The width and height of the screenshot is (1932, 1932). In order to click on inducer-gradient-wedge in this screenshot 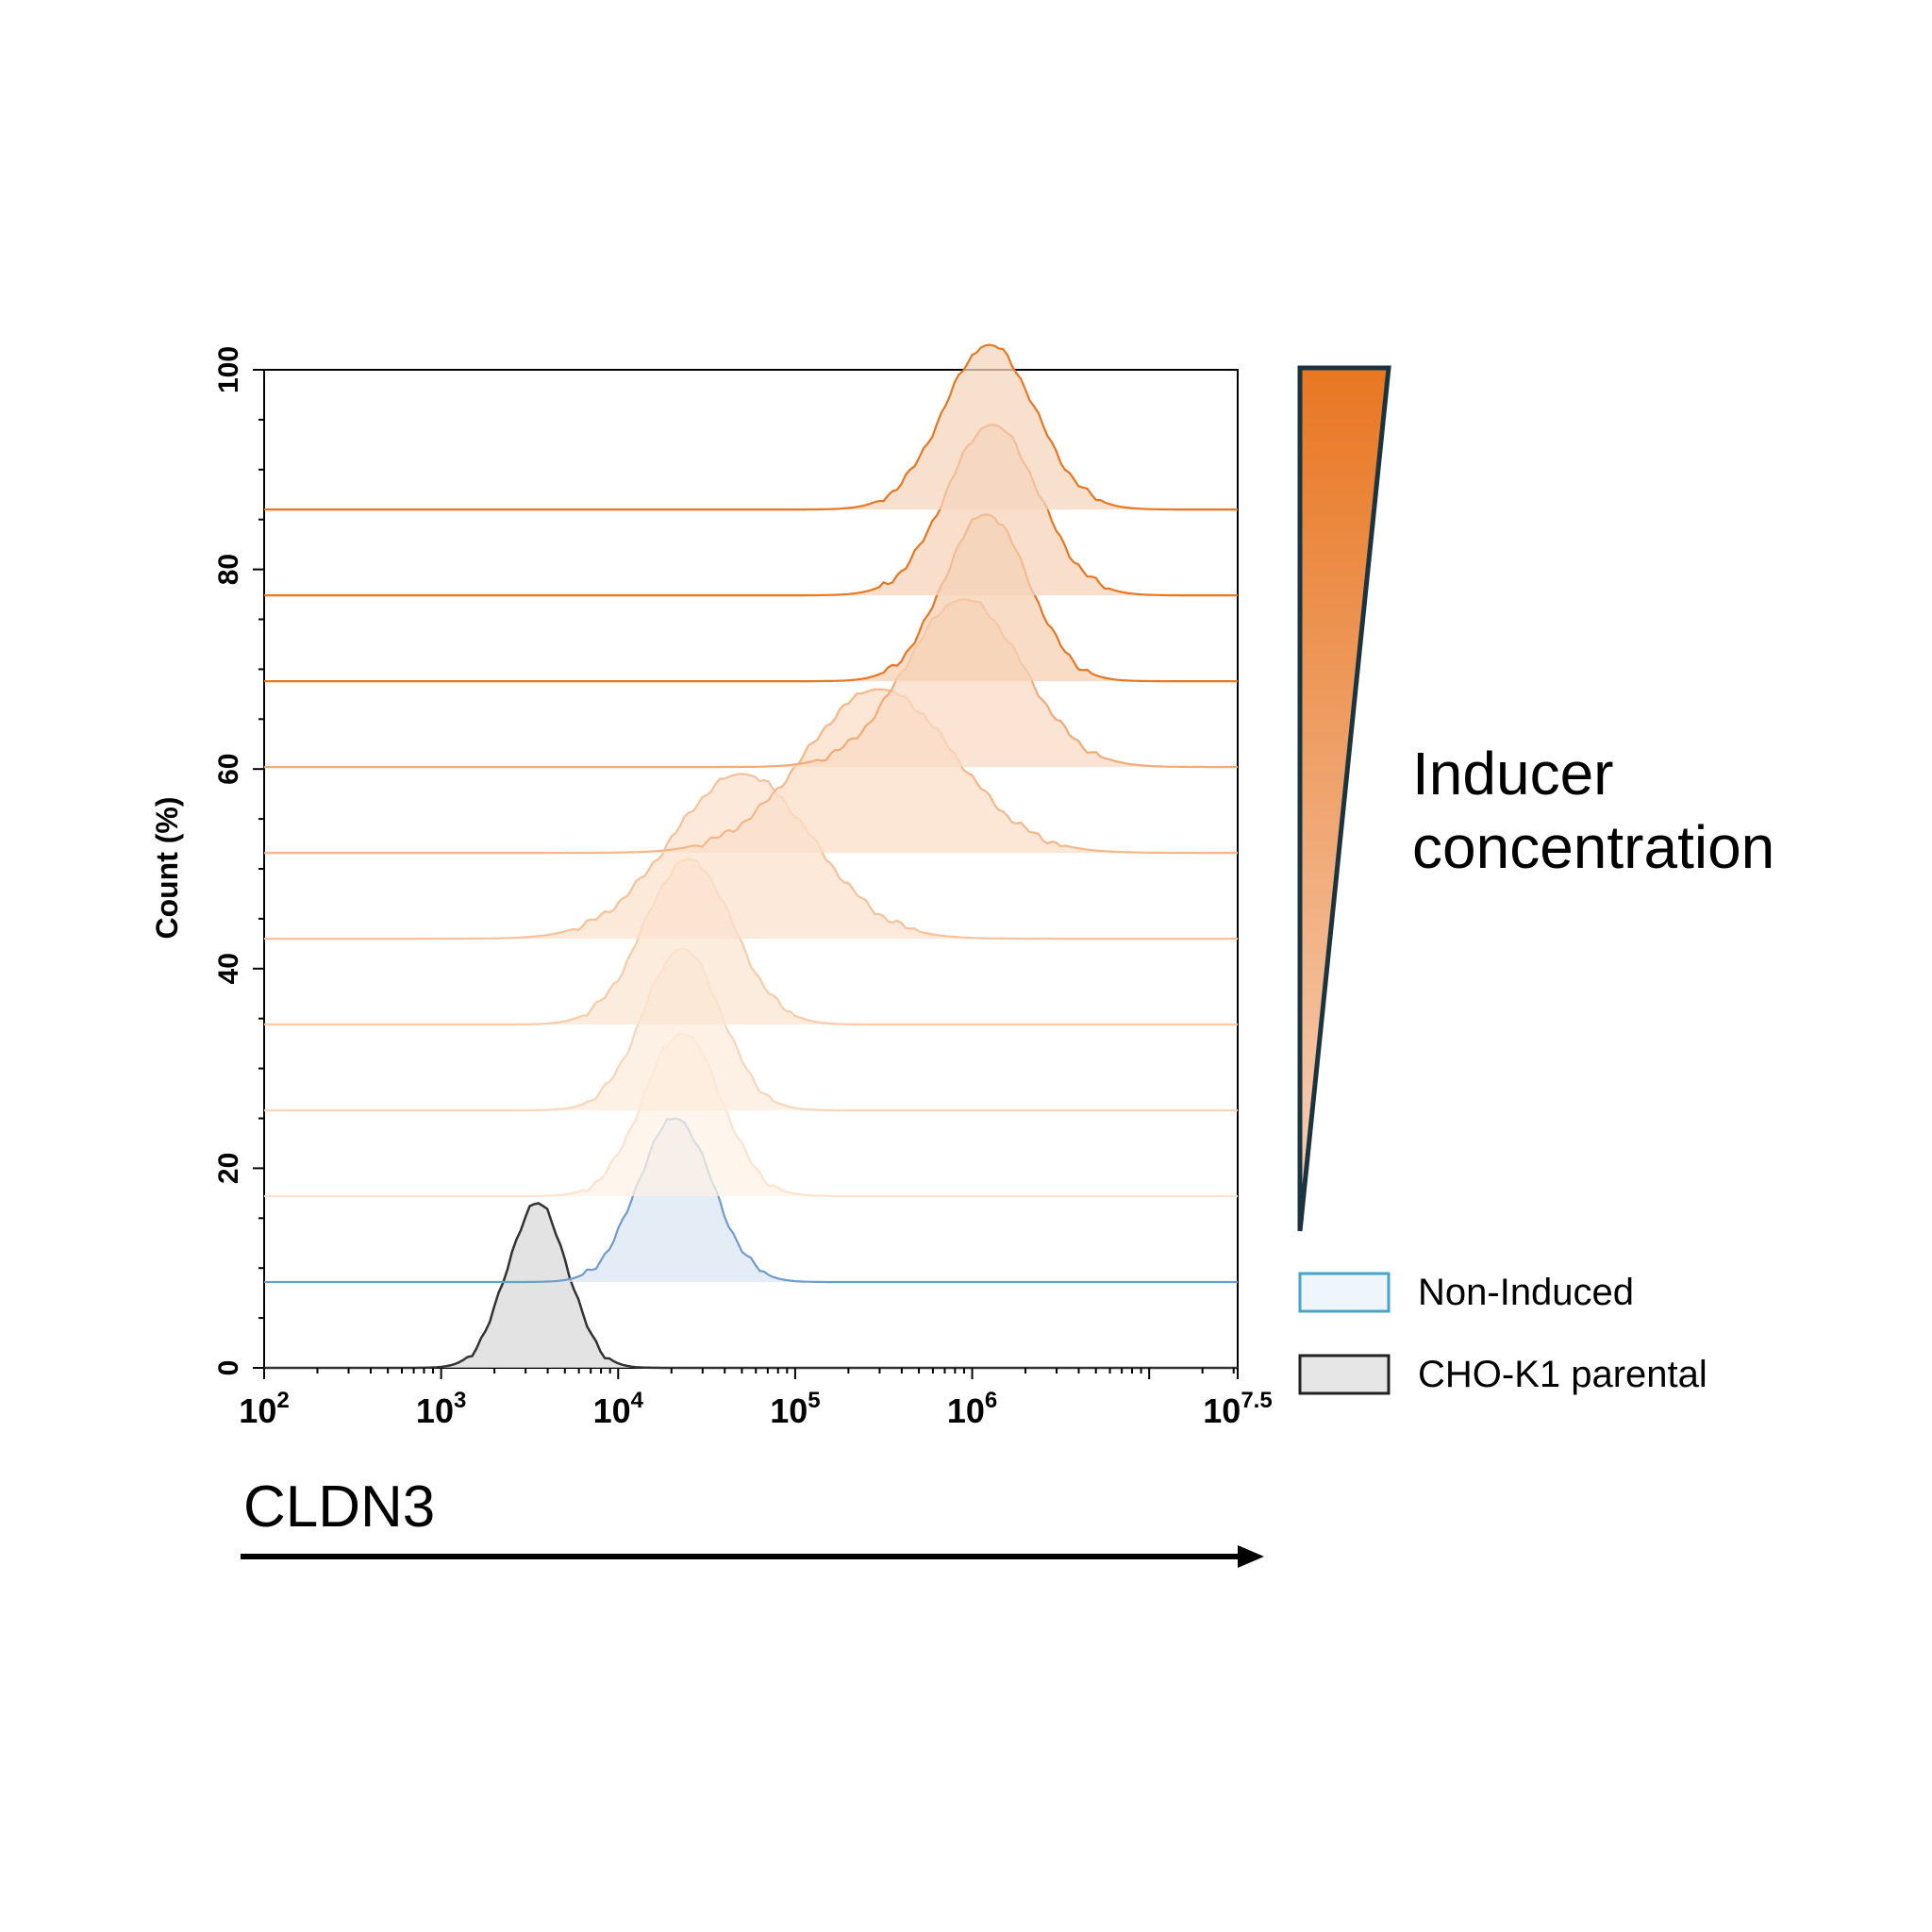, I will do `click(1344, 799)`.